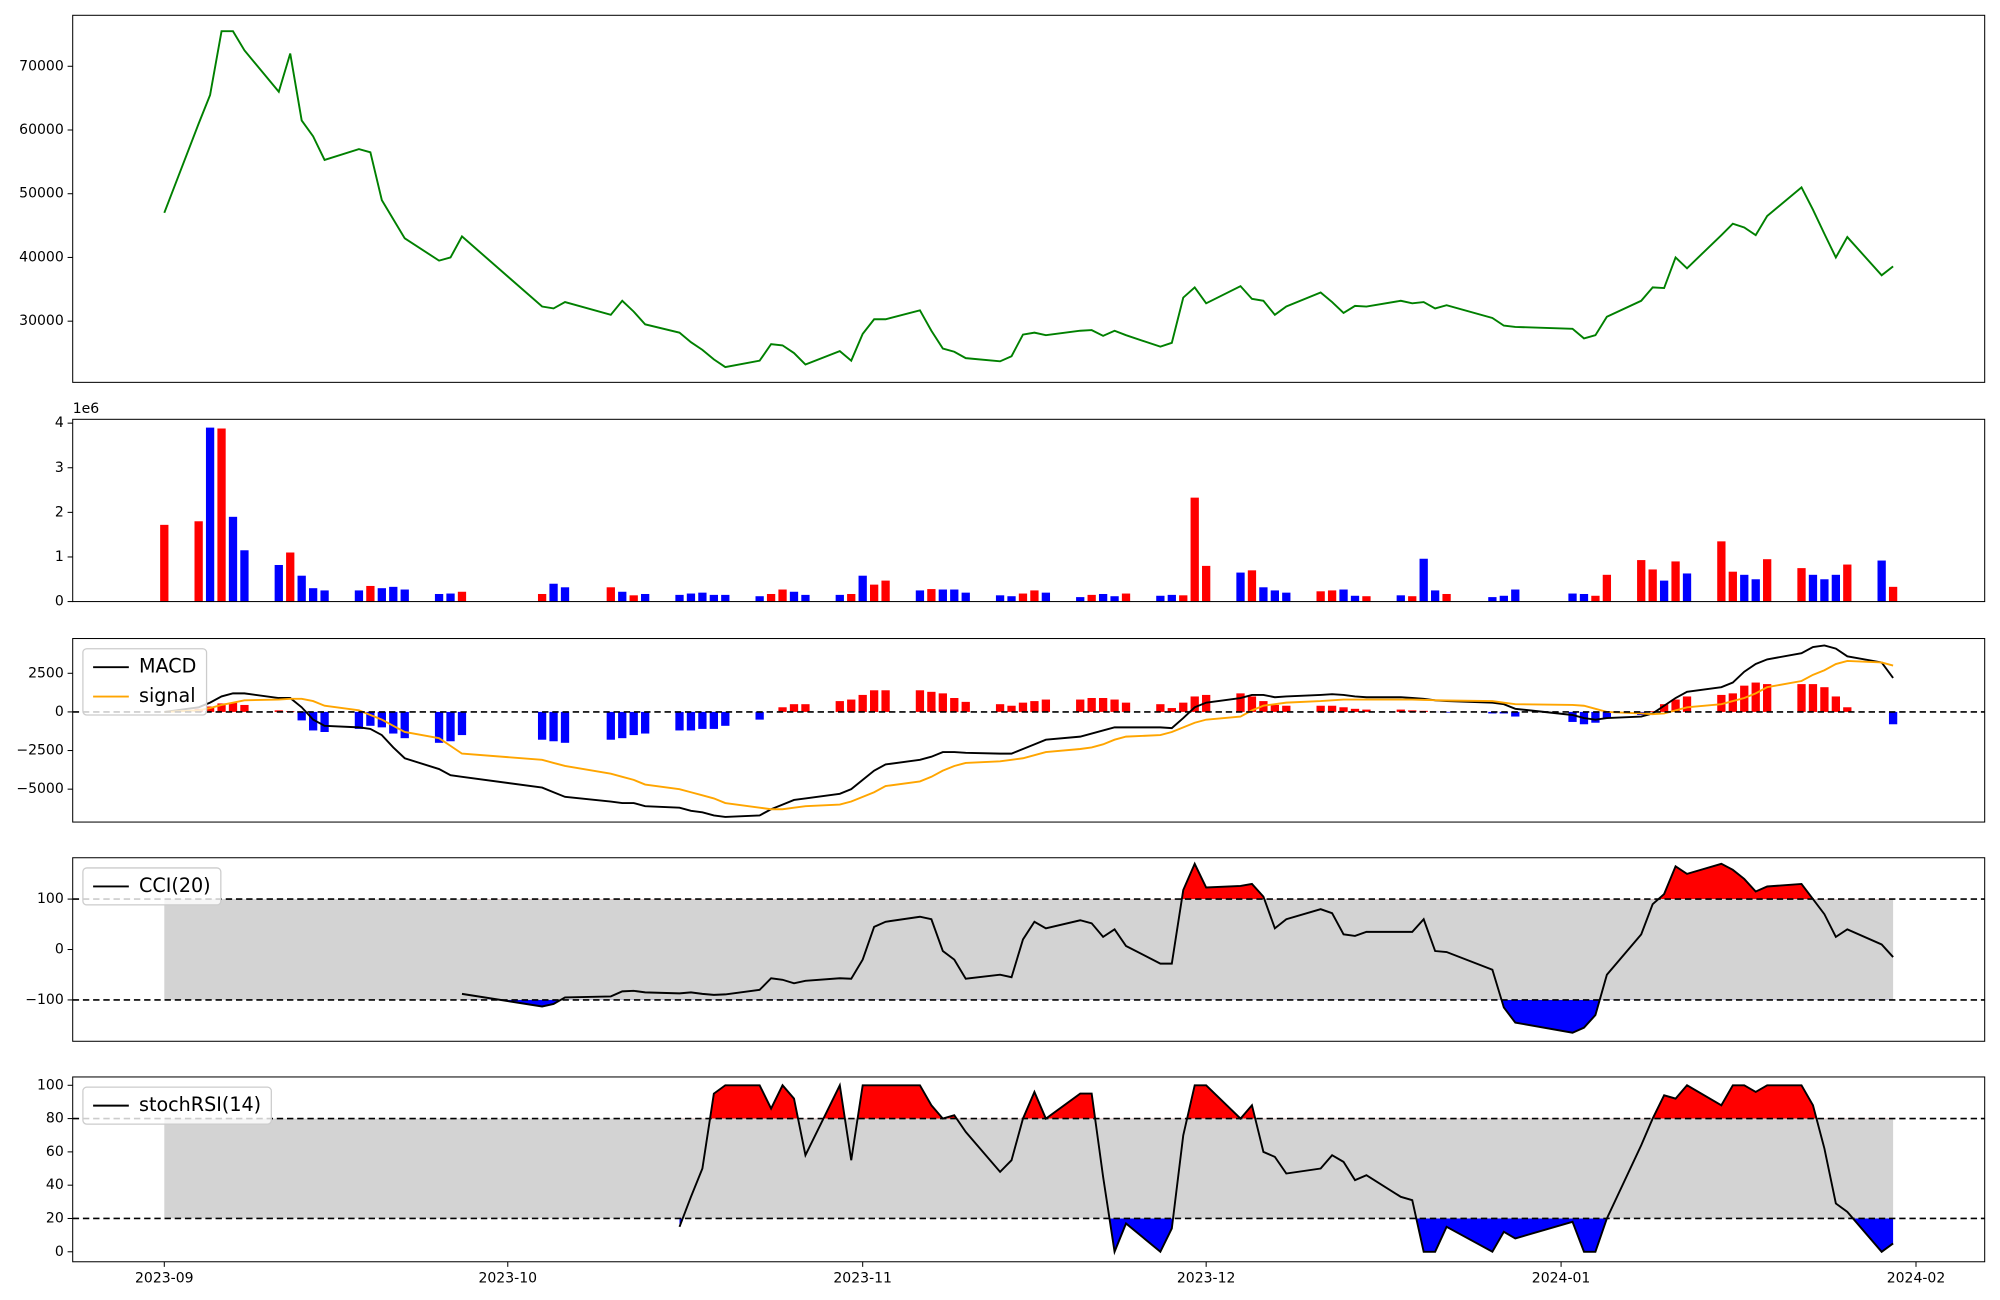 This screenshot has width=2000, height=1300. I want to click on y-tick-label: 50000, so click(41, 194).